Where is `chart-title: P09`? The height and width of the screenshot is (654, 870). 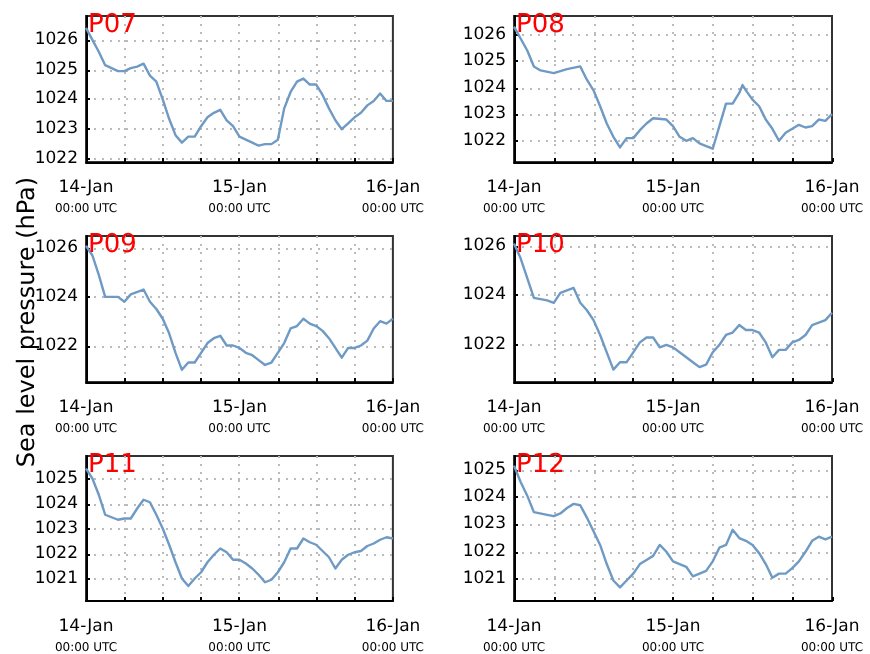
chart-title: P09 is located at coordinates (112, 245).